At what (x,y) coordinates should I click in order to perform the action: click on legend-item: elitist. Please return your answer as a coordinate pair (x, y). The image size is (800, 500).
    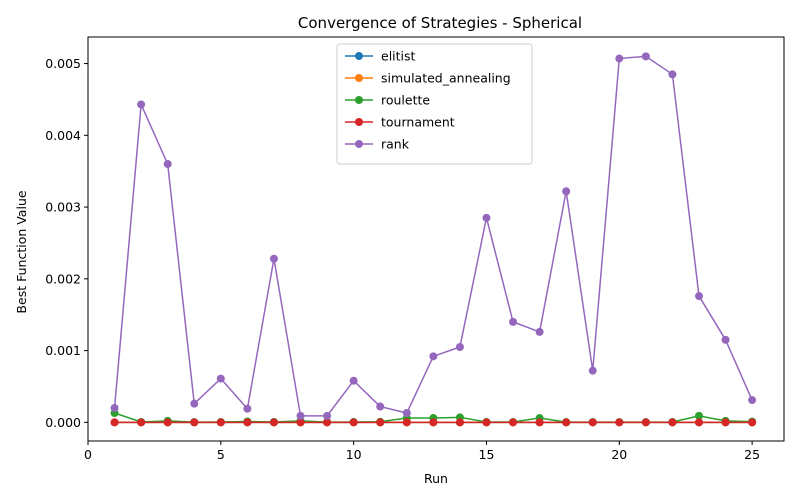
    Looking at the image, I should click on (380, 56).